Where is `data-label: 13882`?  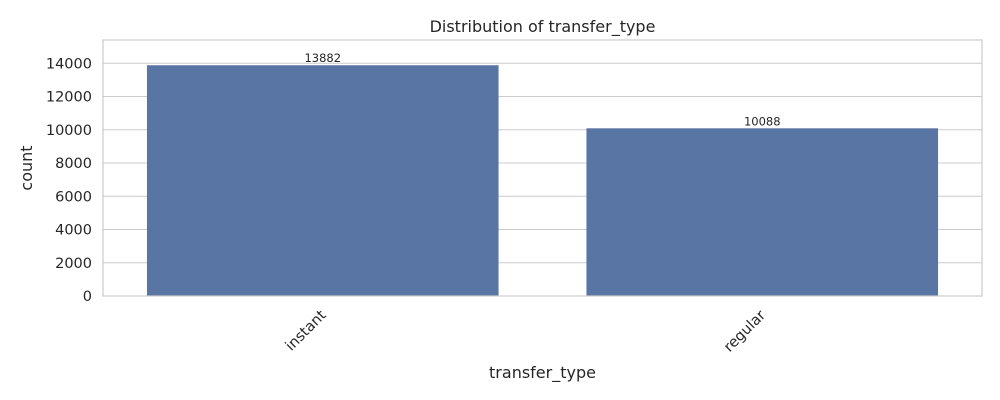
data-label: 13882 is located at coordinates (322, 58).